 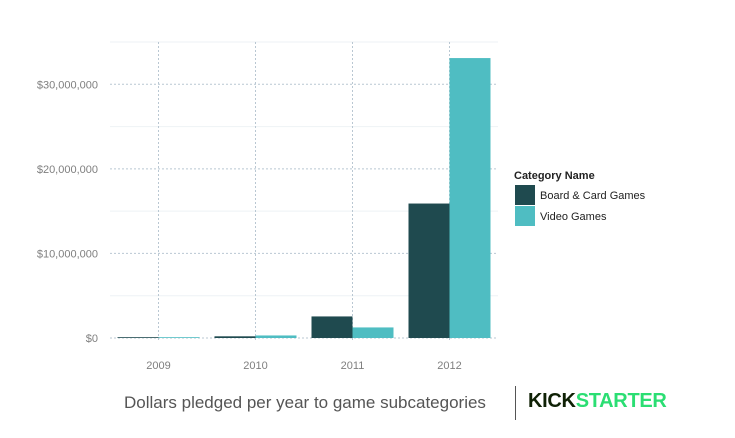 I want to click on bar-video-2011, so click(x=373, y=332).